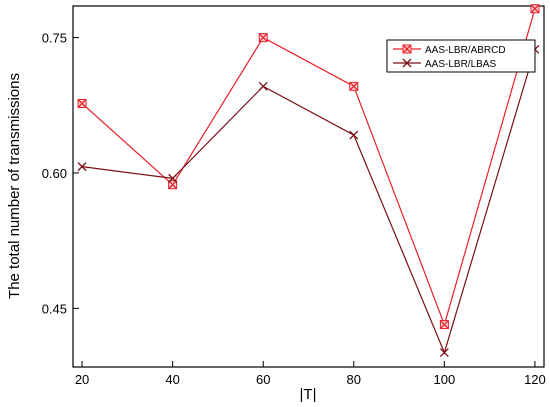 The width and height of the screenshot is (550, 407). What do you see at coordinates (54, 38) in the screenshot?
I see `y-tick-label: 0.75` at bounding box center [54, 38].